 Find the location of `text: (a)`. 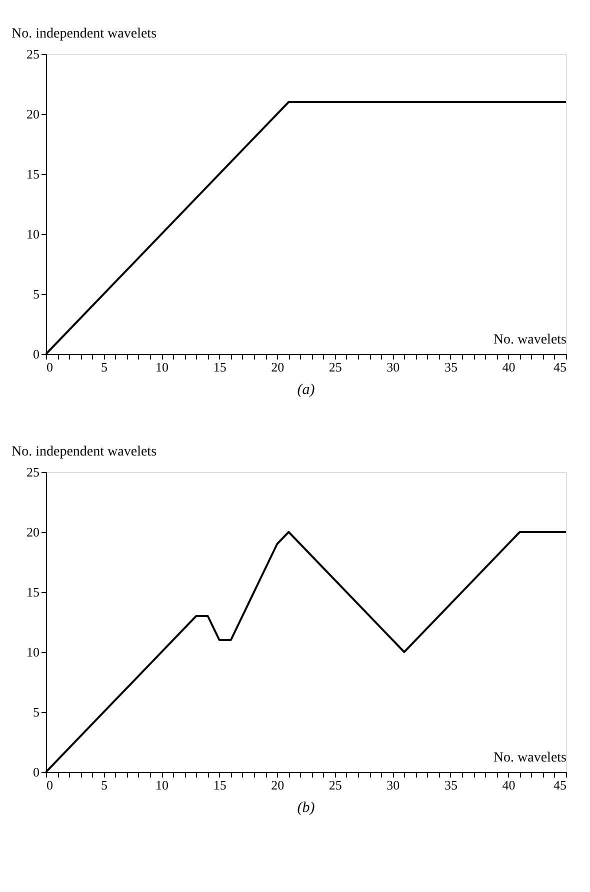

text: (a) is located at coordinates (306, 390).